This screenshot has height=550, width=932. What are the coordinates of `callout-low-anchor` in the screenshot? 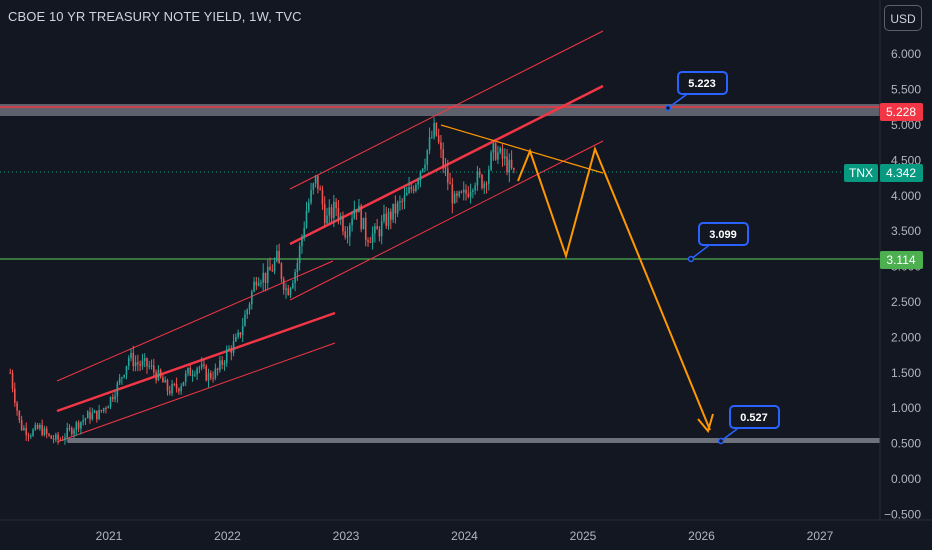 It's located at (721, 441).